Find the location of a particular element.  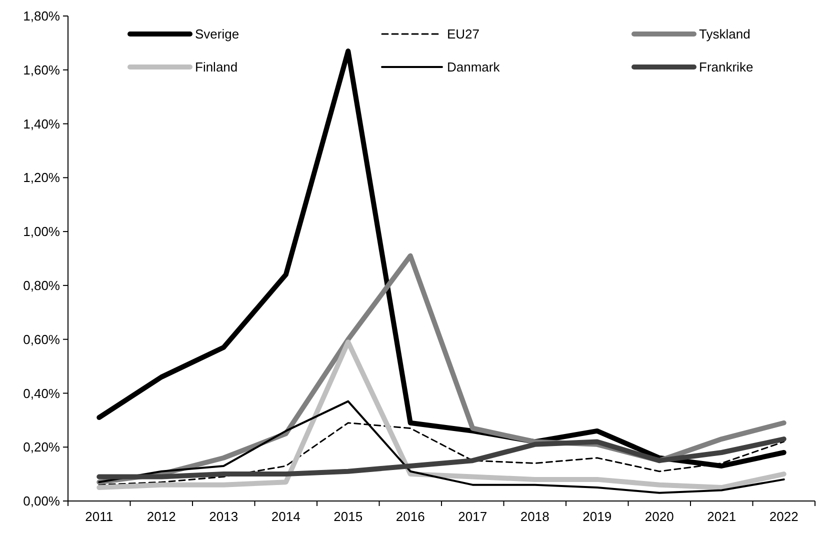

x-tick-label: 2022 is located at coordinates (783, 516).